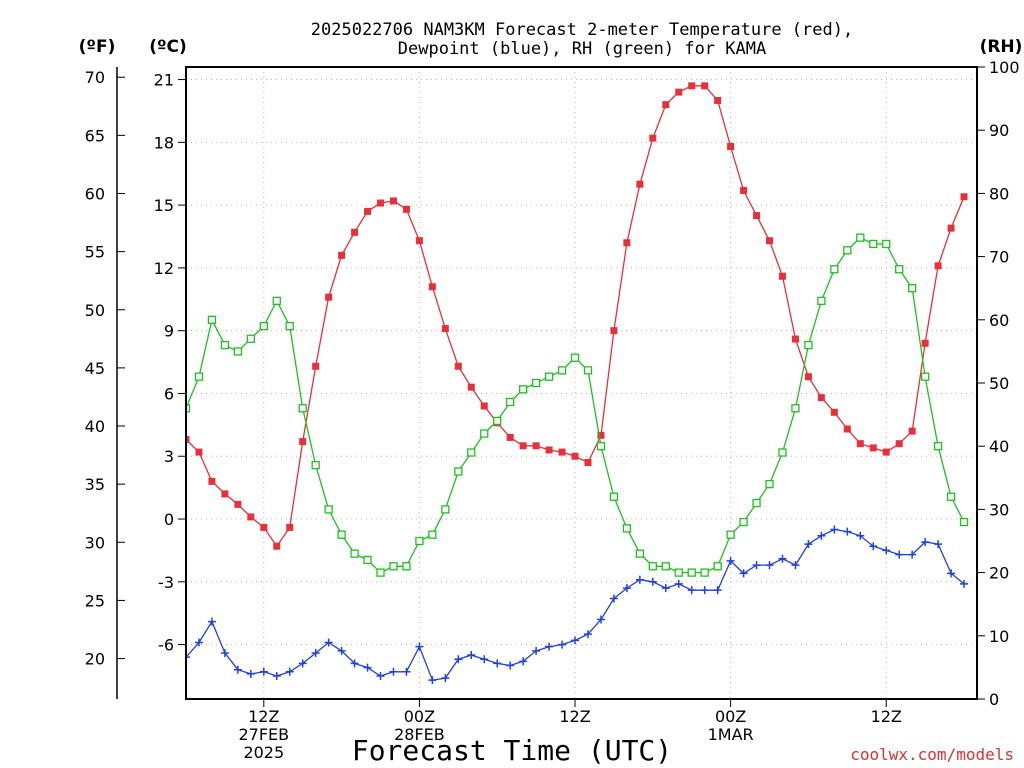 This screenshot has height=768, width=1024. Describe the element at coordinates (512, 750) in the screenshot. I see `x-axis-label: Forecast Time (UTC)` at that location.